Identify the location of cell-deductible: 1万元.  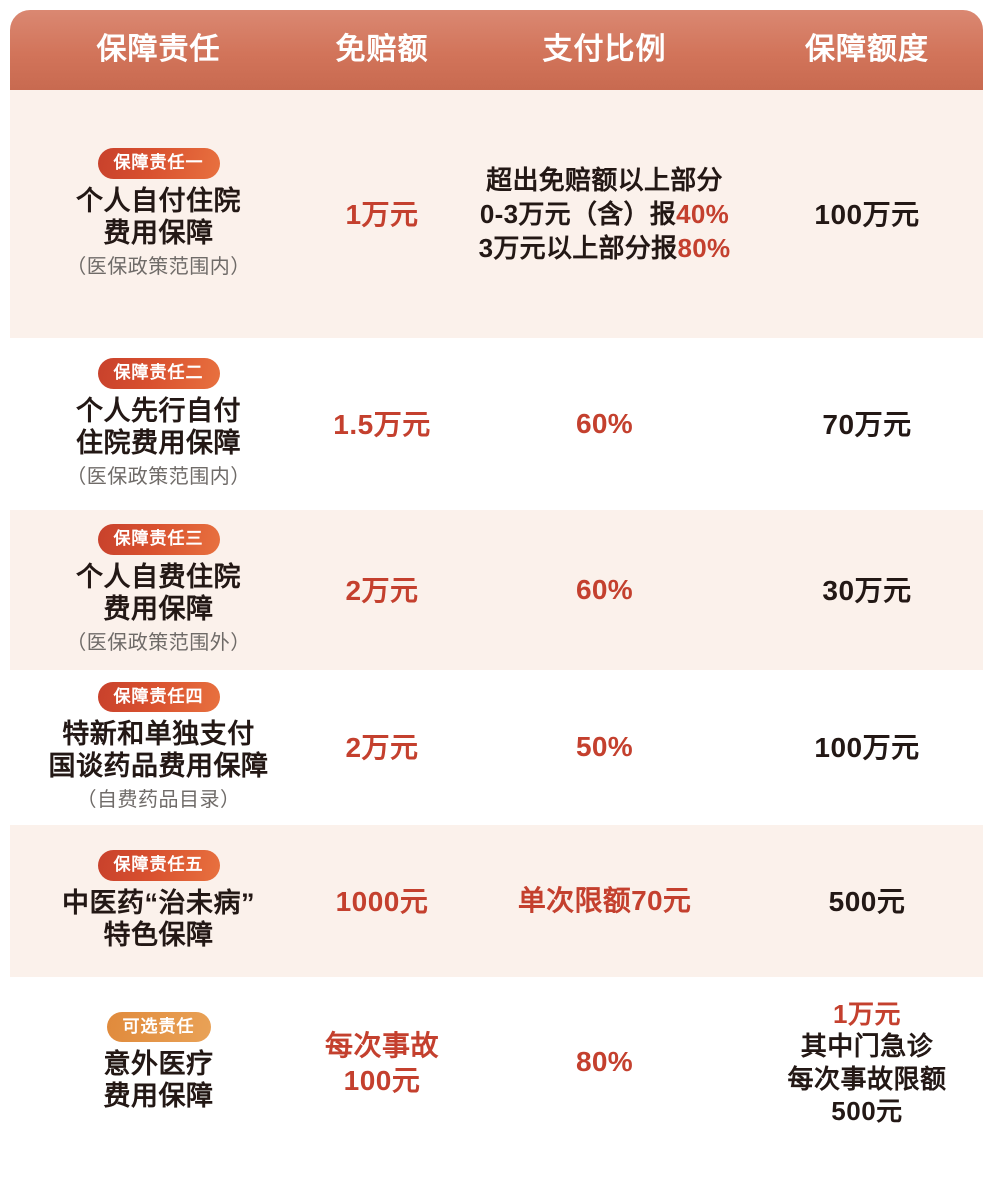
(382, 214).